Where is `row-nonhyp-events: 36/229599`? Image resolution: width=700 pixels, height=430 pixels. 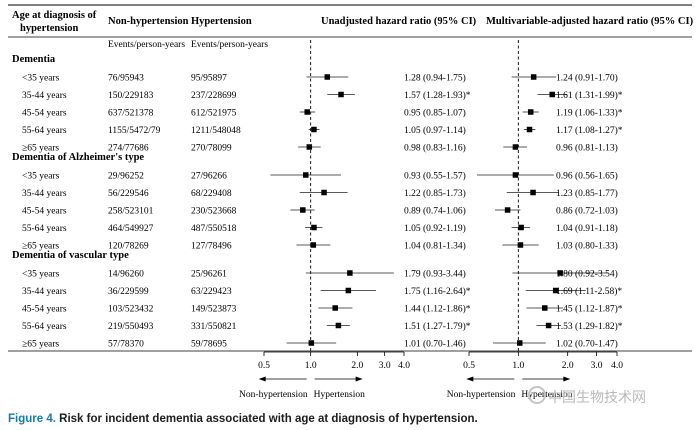
row-nonhyp-events: 36/229599 is located at coordinates (128, 292).